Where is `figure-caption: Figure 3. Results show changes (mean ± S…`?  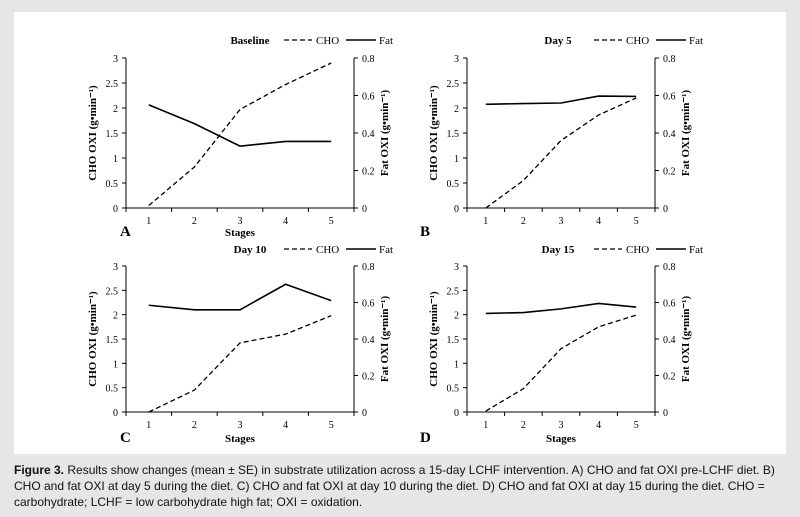
figure-caption: Figure 3. Results show changes (mean ± S… is located at coordinates (400, 486).